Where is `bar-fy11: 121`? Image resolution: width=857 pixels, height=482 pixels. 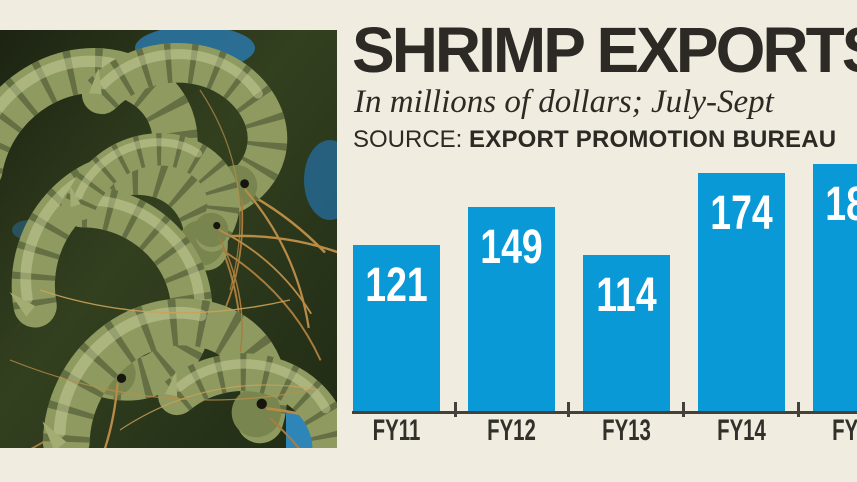 bar-fy11: 121 is located at coordinates (396, 328).